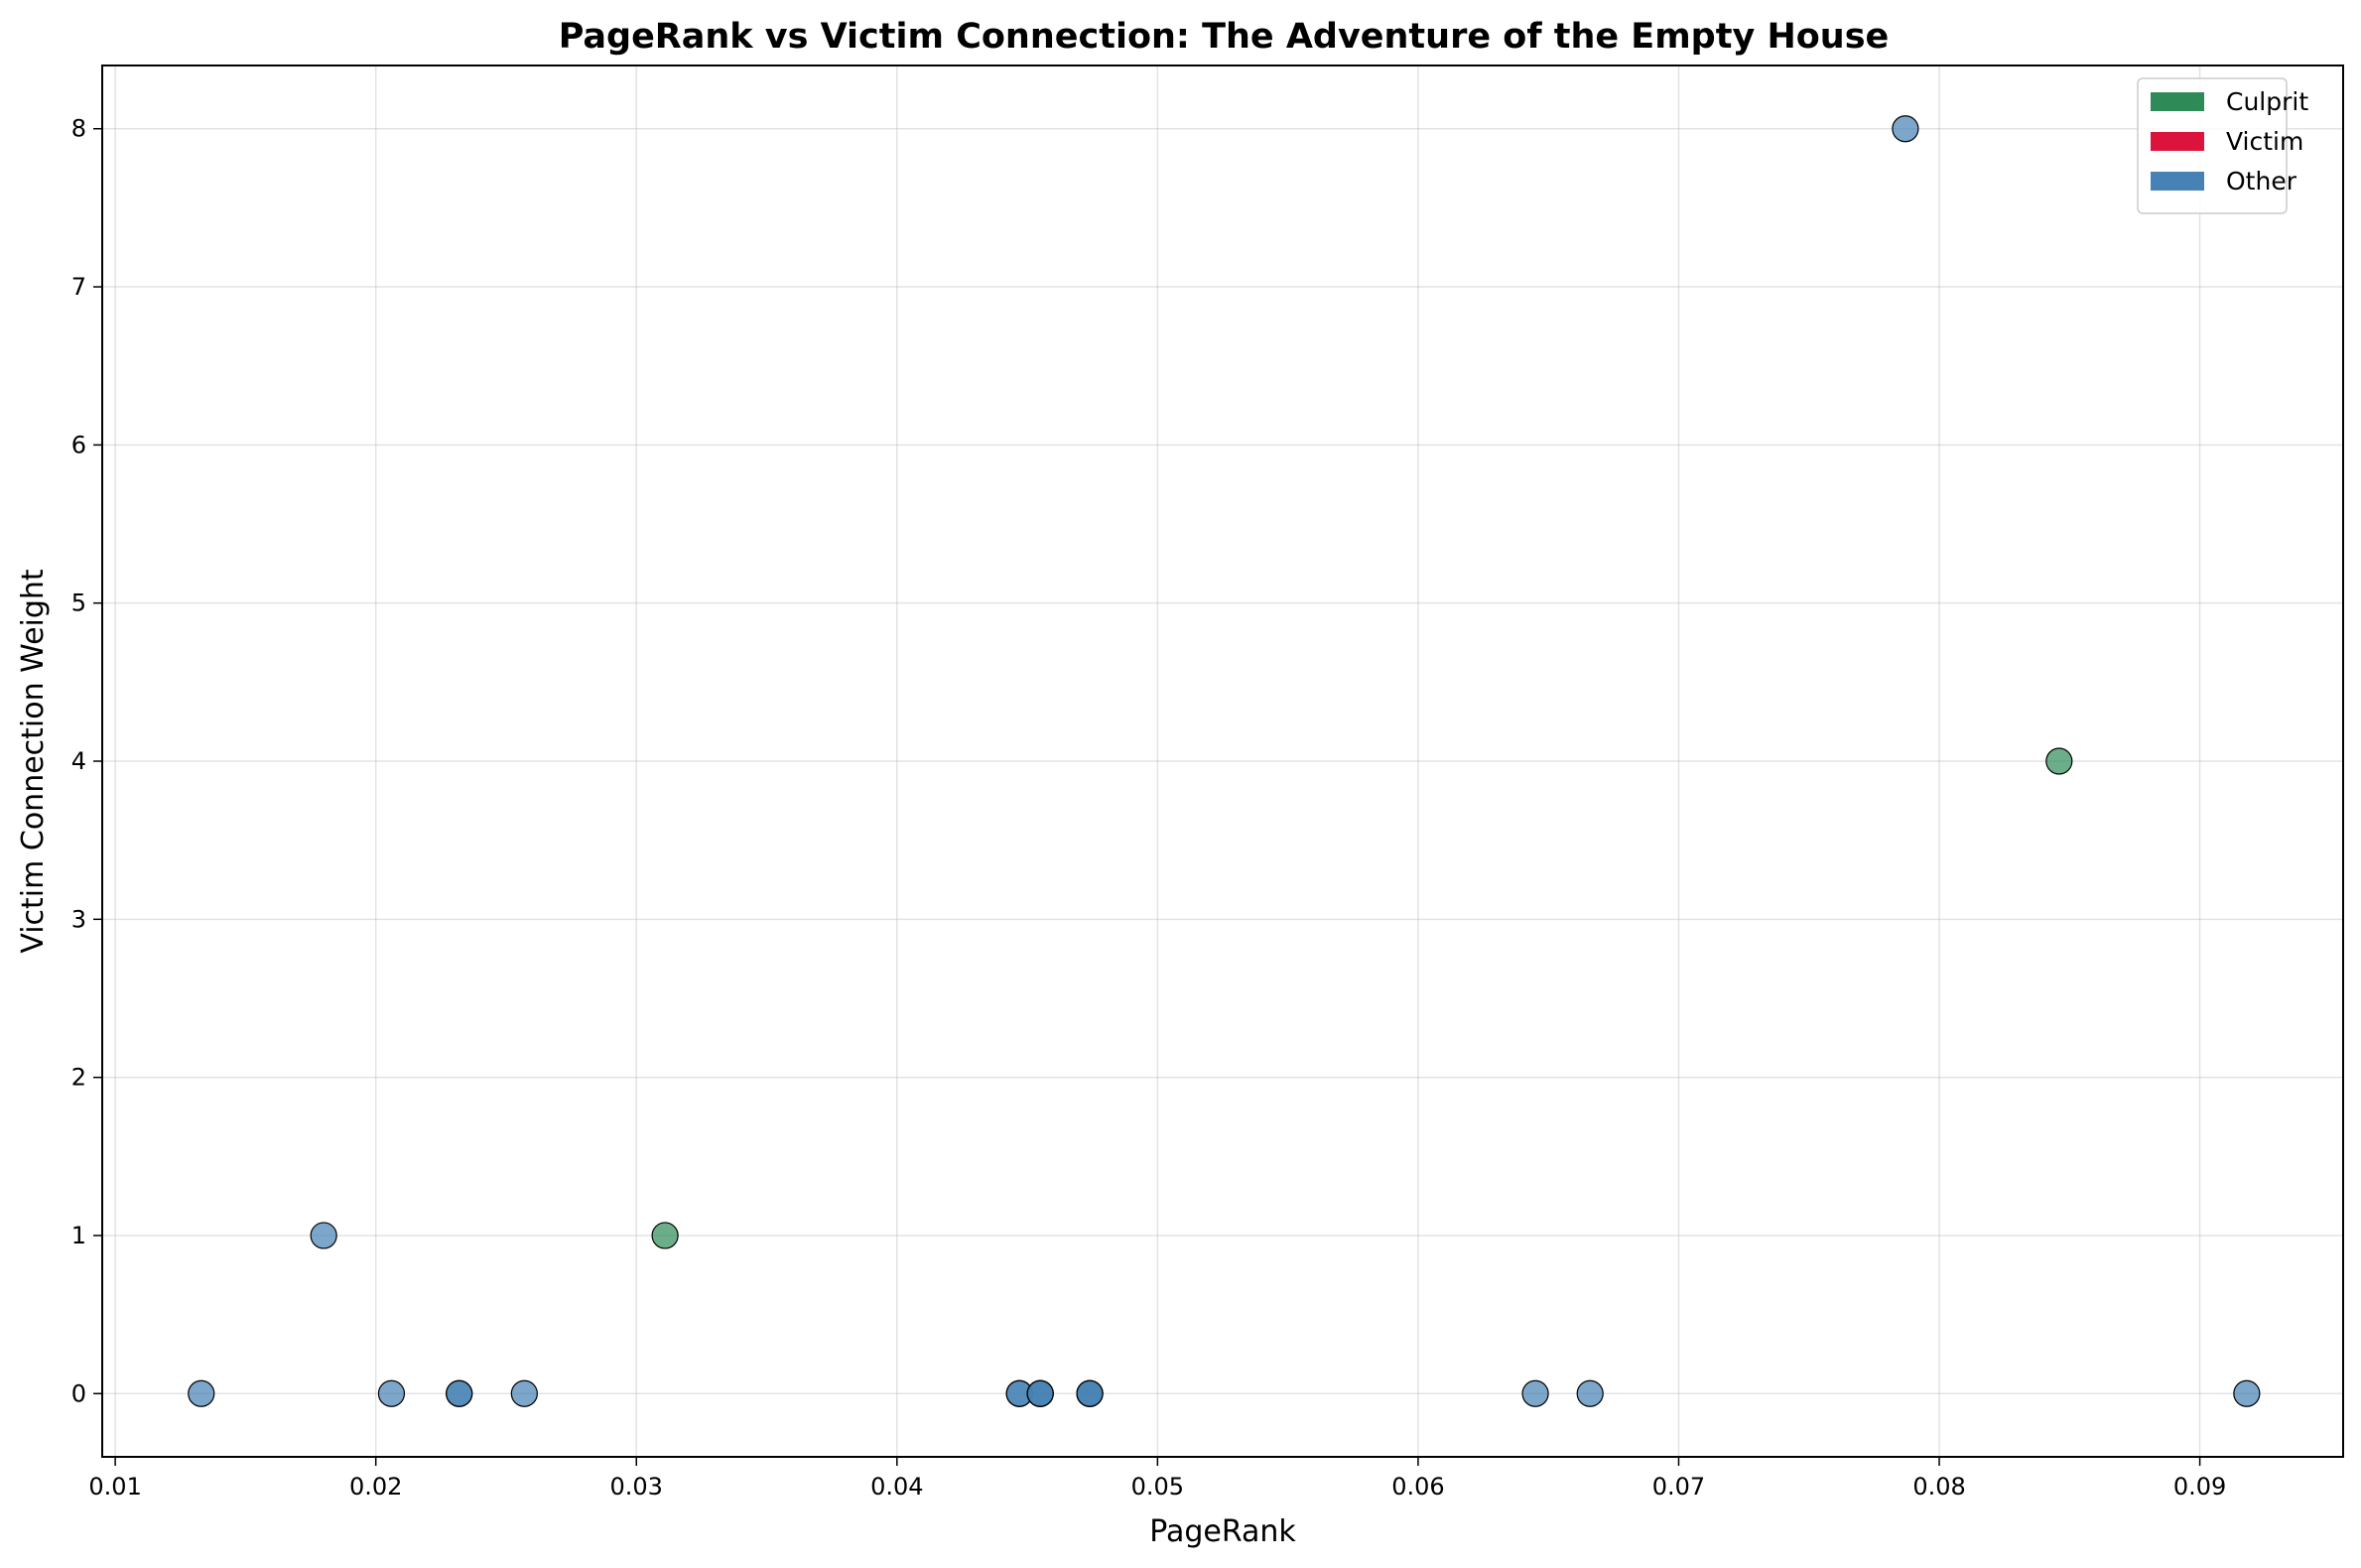  I want to click on legend-items: Culprit Victim Other, so click(2229, 141).